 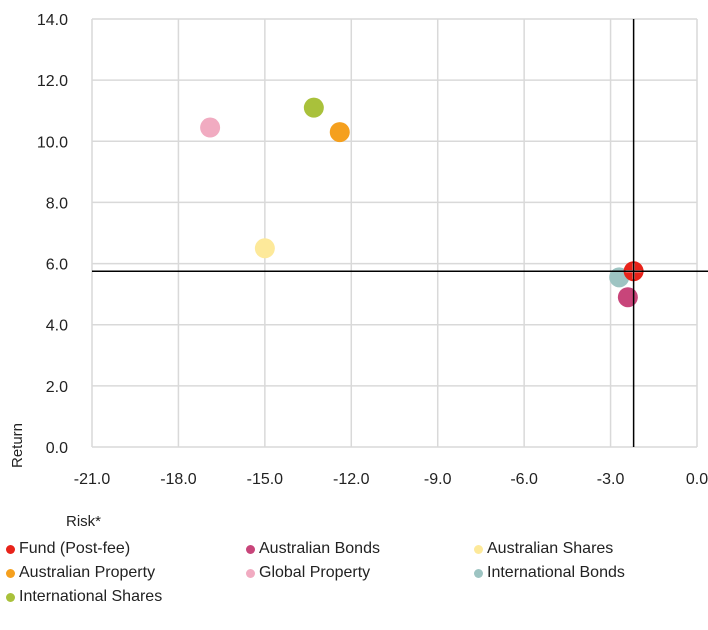 What do you see at coordinates (697, 479) in the screenshot?
I see `x-tick-label: 0.0` at bounding box center [697, 479].